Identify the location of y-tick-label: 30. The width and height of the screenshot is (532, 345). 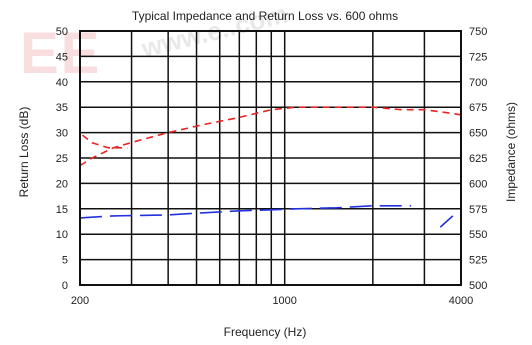
(62, 134).